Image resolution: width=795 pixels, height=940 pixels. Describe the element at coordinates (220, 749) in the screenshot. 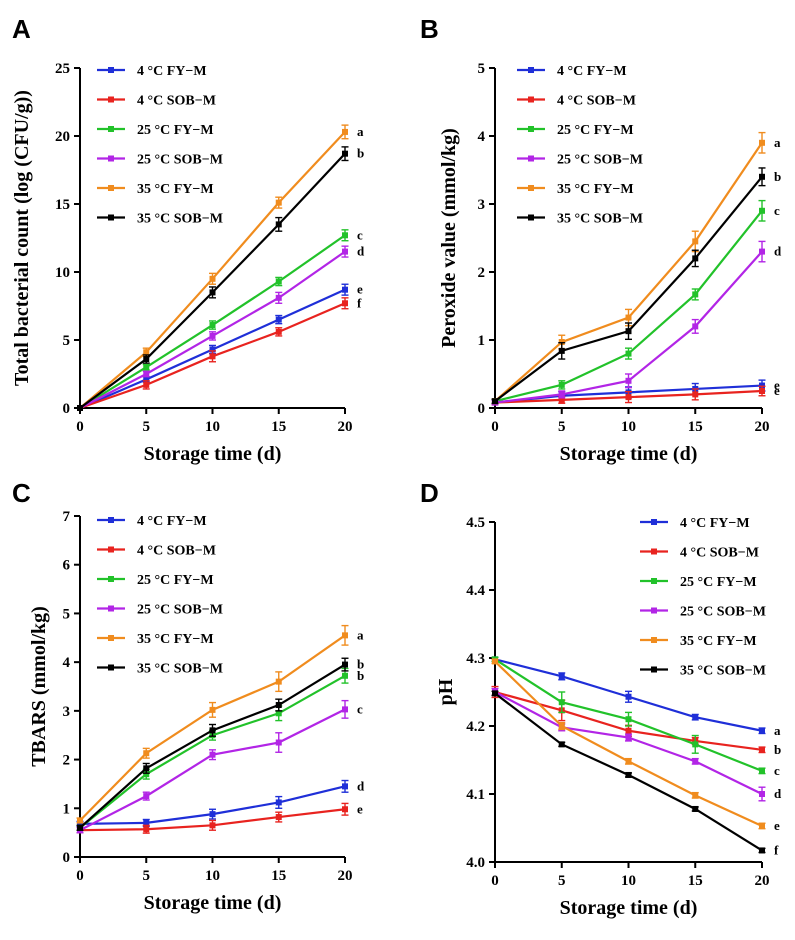

I see `series-2: b` at that location.